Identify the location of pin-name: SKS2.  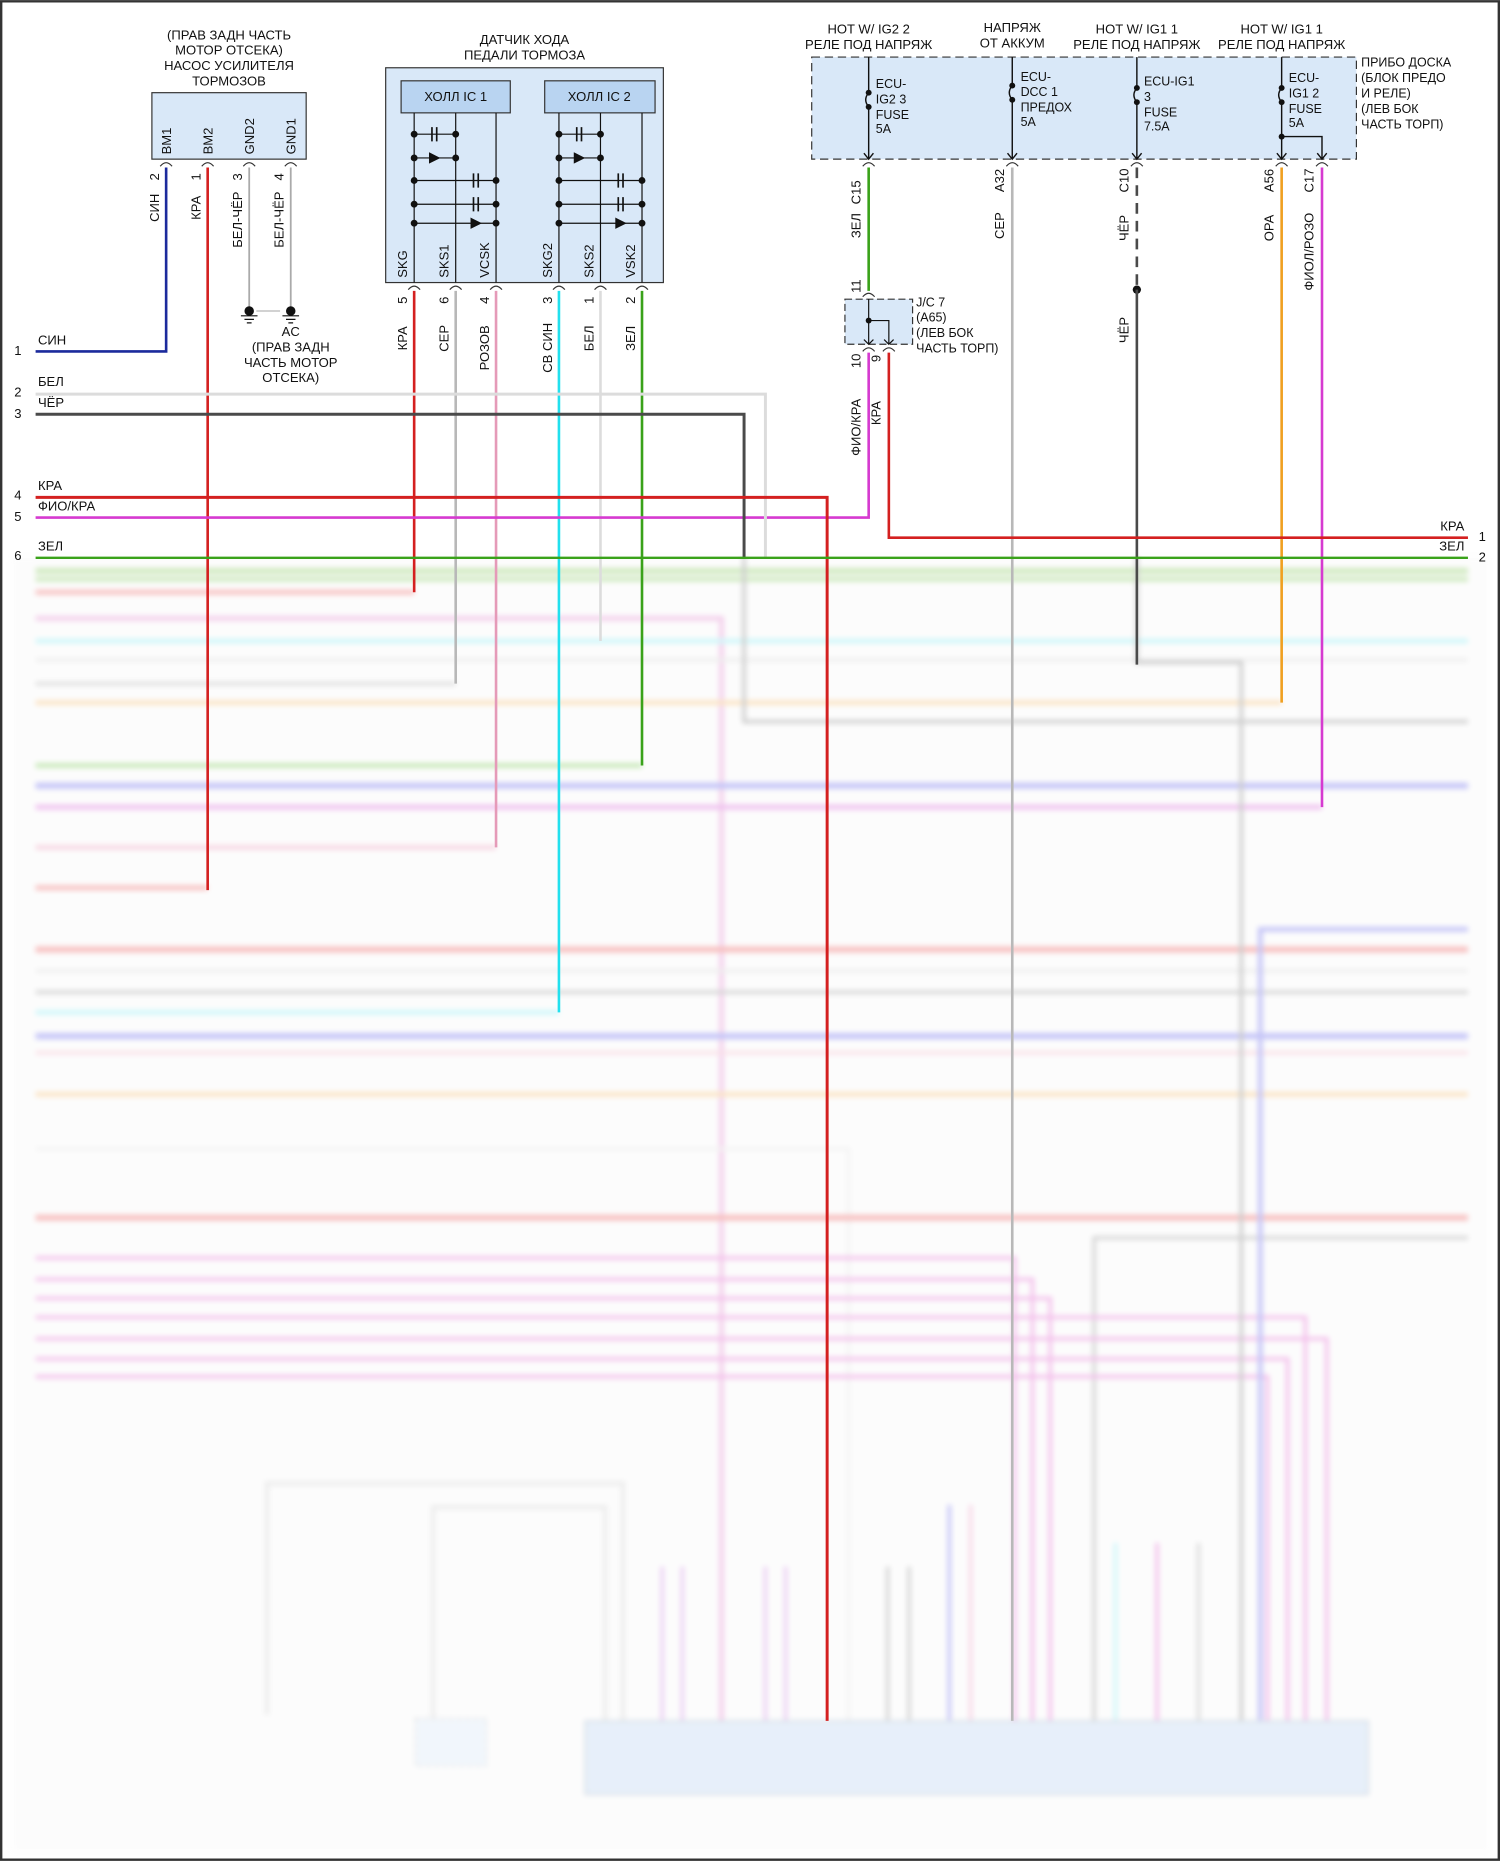
(588, 260).